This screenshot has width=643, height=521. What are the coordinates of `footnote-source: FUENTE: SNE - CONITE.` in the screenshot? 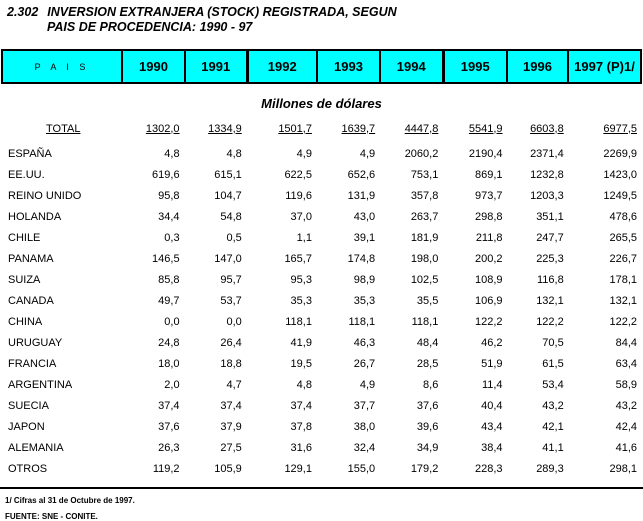 It's located at (51, 516).